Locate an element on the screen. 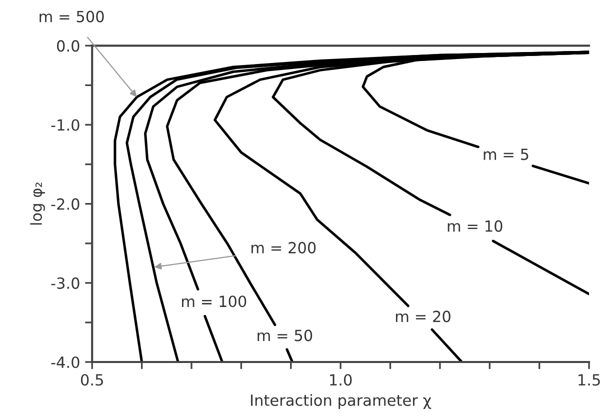 The image size is (606, 419). y-tick-label: -4.0 is located at coordinates (65, 362).